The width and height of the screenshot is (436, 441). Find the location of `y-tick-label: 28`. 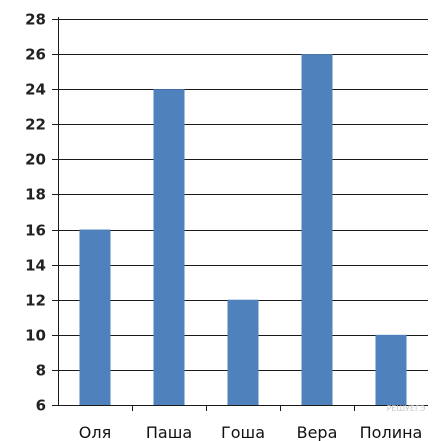

y-tick-label: 28 is located at coordinates (35, 20).